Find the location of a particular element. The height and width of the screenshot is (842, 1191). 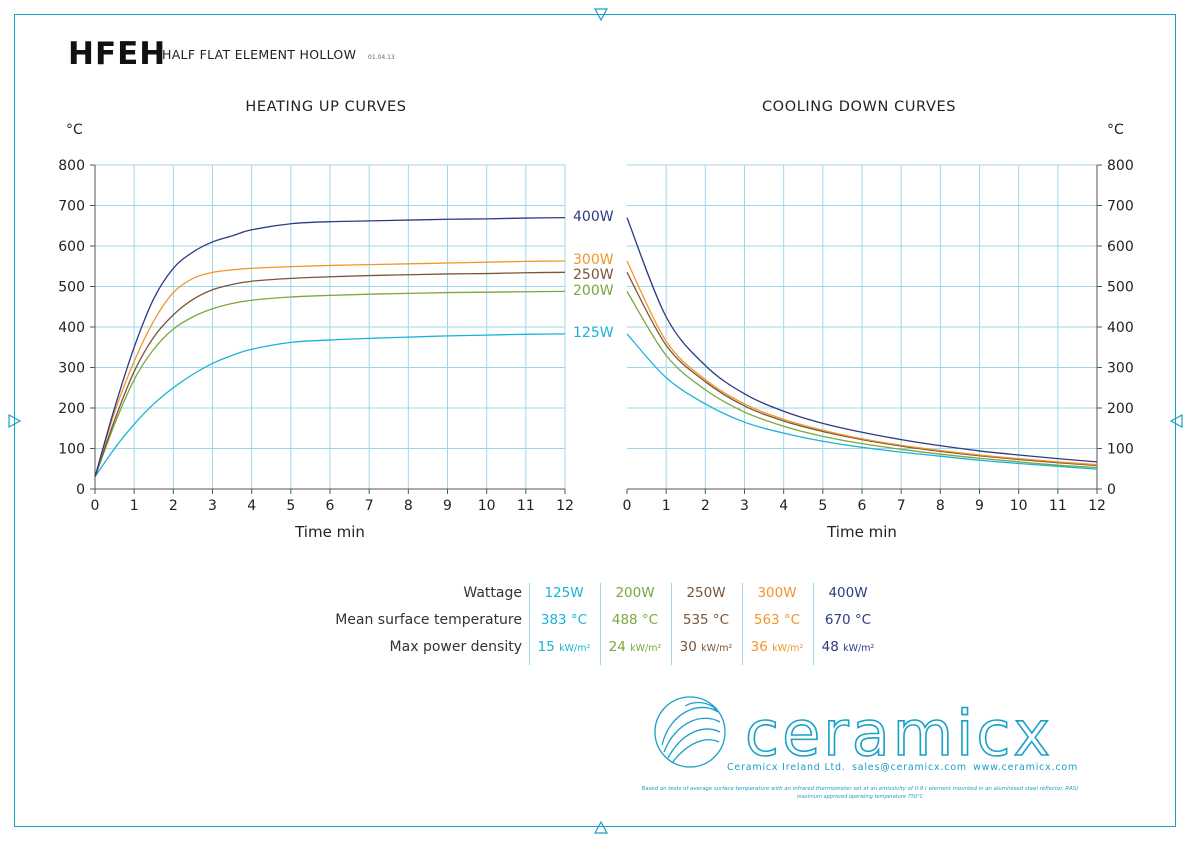

left-triangle-icon is located at coordinates (15, 421).